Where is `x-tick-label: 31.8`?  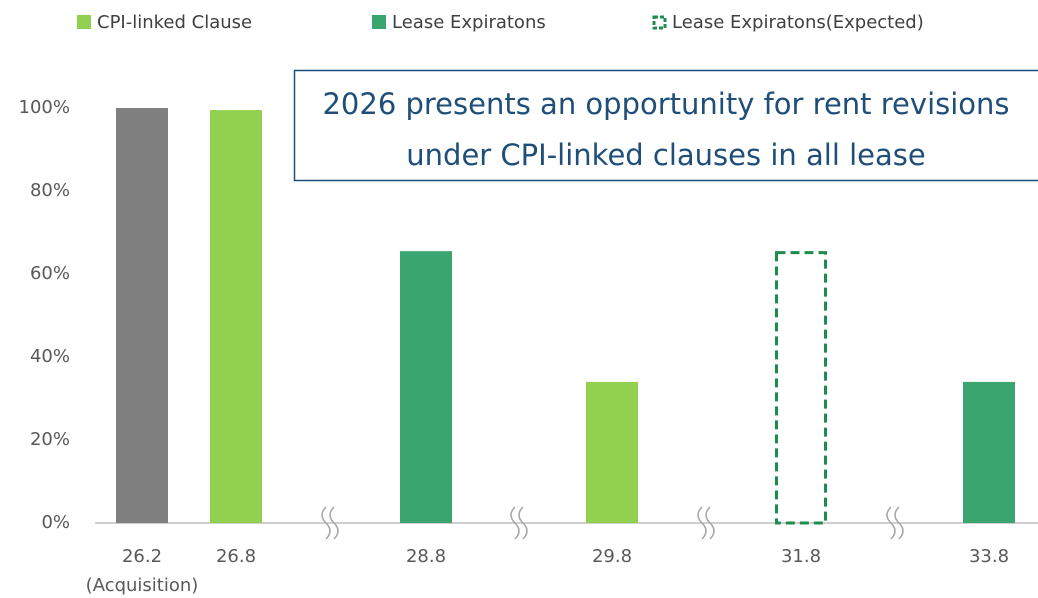 x-tick-label: 31.8 is located at coordinates (801, 556).